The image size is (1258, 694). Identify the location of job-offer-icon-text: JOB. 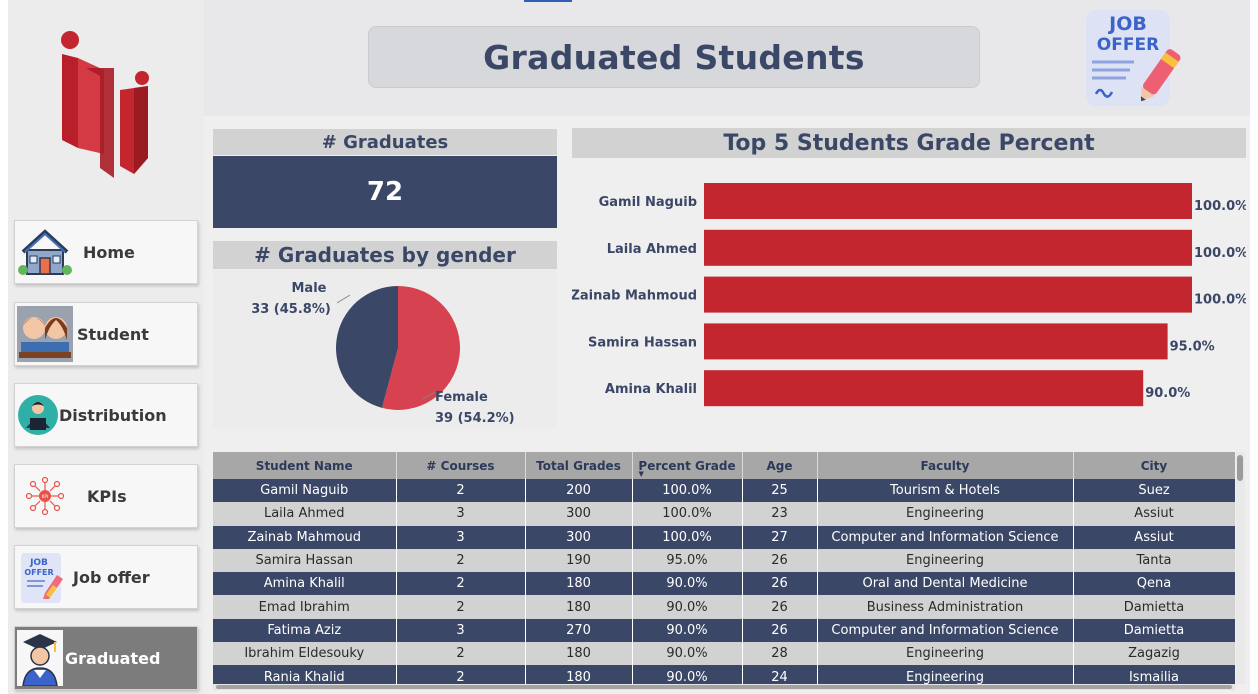
(38, 563).